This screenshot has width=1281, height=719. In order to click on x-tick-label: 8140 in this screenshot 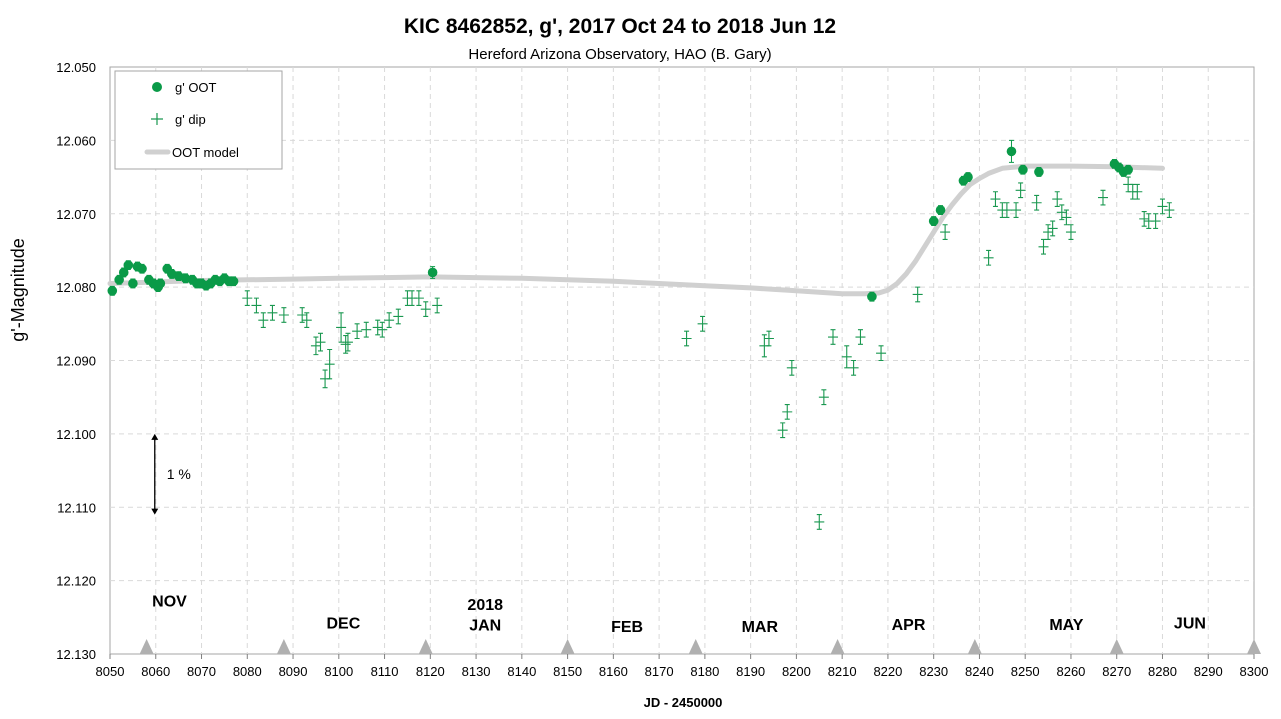, I will do `click(521, 671)`.